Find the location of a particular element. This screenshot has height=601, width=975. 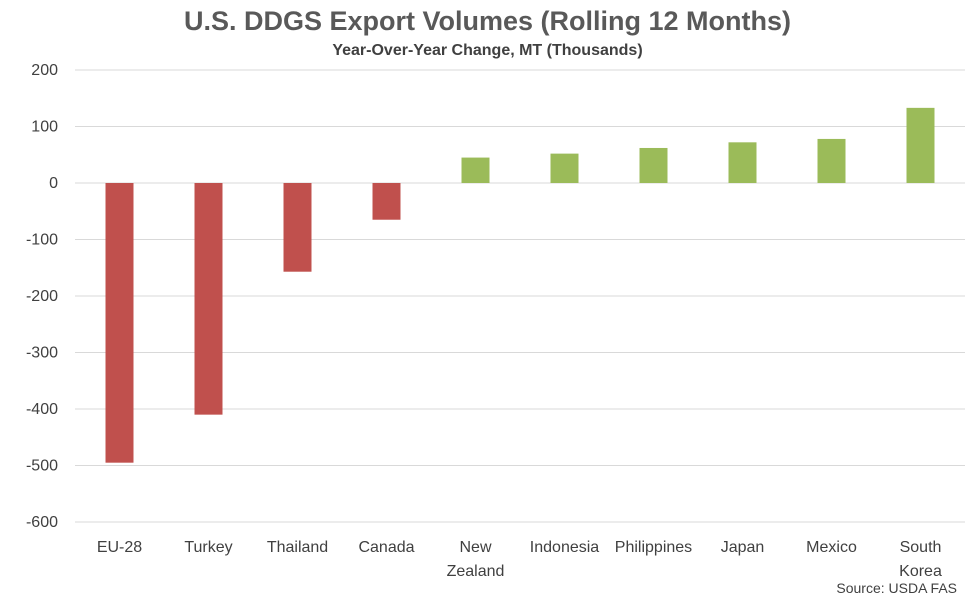

x-tick-label: Zealand is located at coordinates (476, 571).